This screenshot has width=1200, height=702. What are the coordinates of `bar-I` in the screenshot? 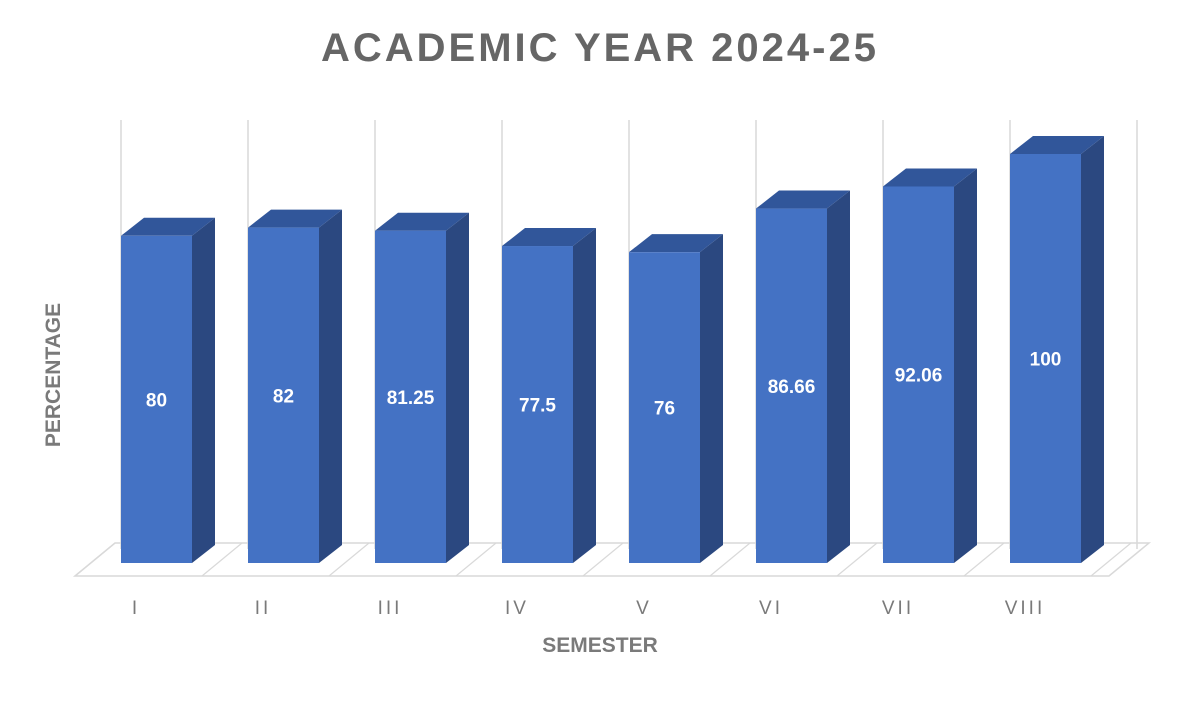 It's located at (156, 399).